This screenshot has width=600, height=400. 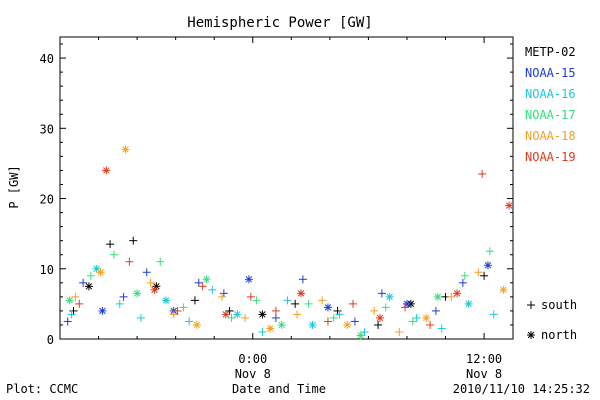 What do you see at coordinates (47, 59) in the screenshot?
I see `y-tick-label: 40` at bounding box center [47, 59].